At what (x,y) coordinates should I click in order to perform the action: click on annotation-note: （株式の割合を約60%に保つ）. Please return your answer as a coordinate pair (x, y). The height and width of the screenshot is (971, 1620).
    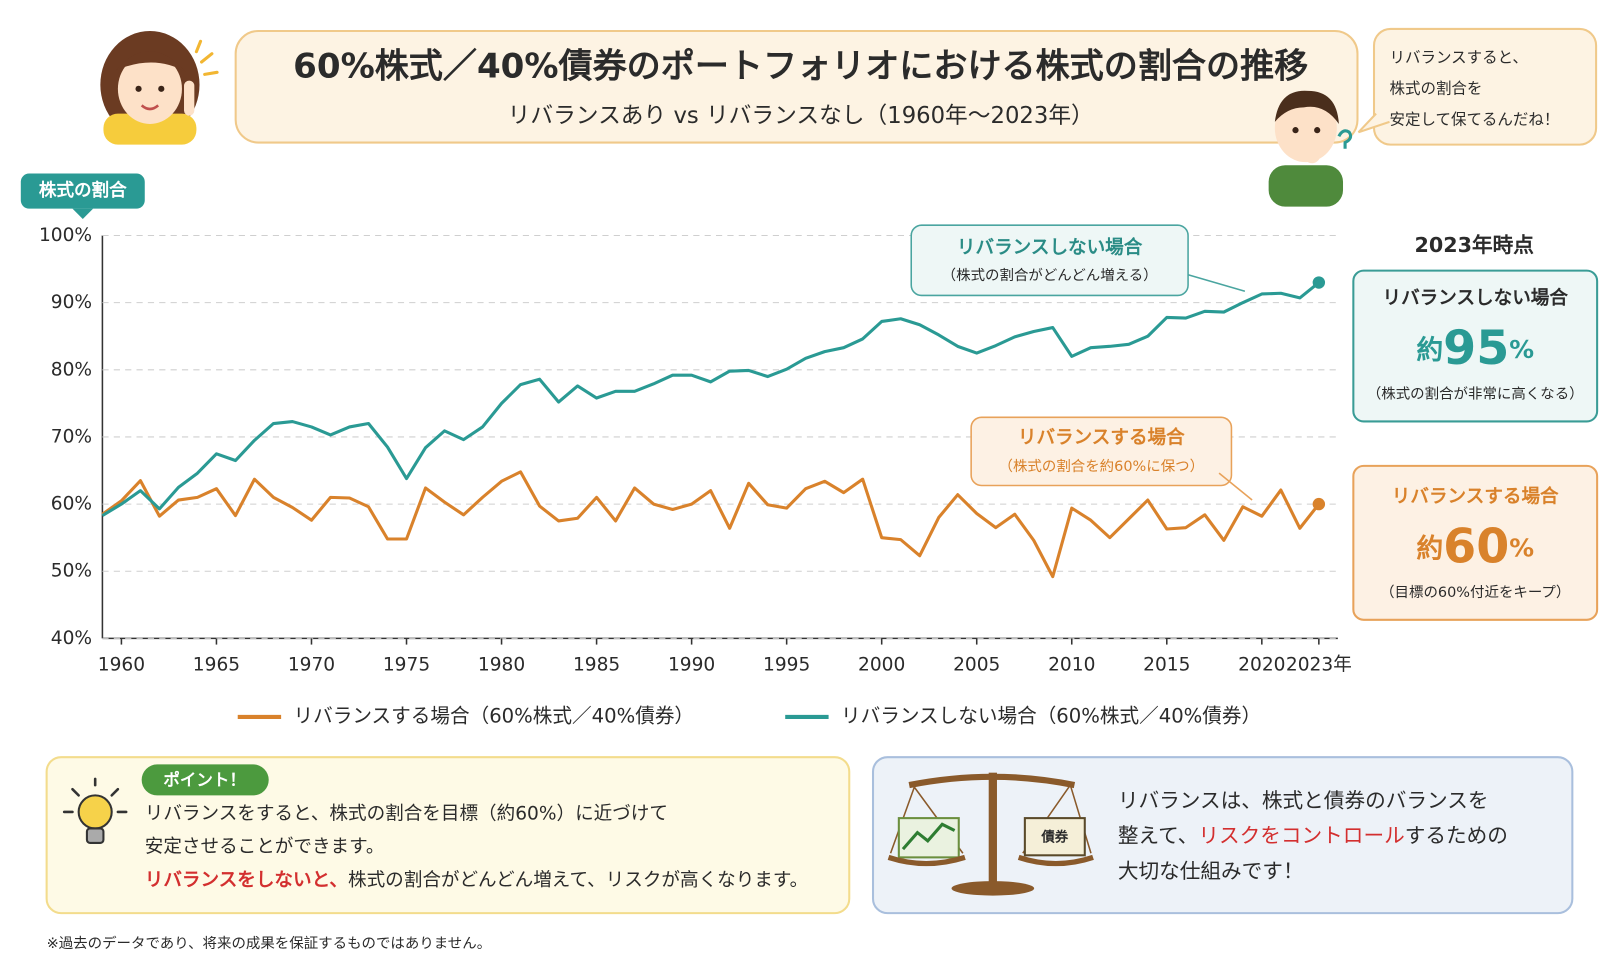
    Looking at the image, I should click on (1102, 466).